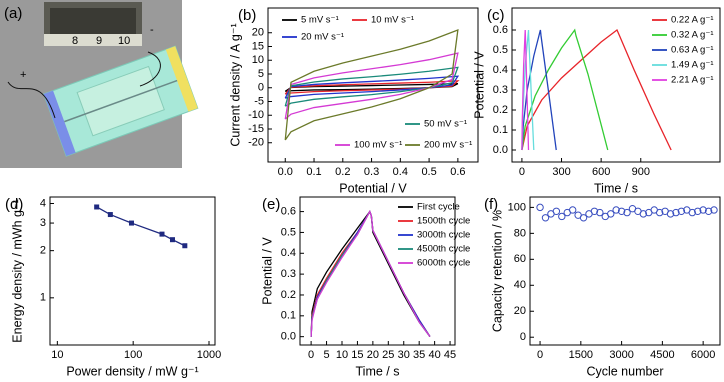 This screenshot has width=724, height=382. Describe the element at coordinates (434, 355) in the screenshot. I see `x-tick-label: 40` at that location.